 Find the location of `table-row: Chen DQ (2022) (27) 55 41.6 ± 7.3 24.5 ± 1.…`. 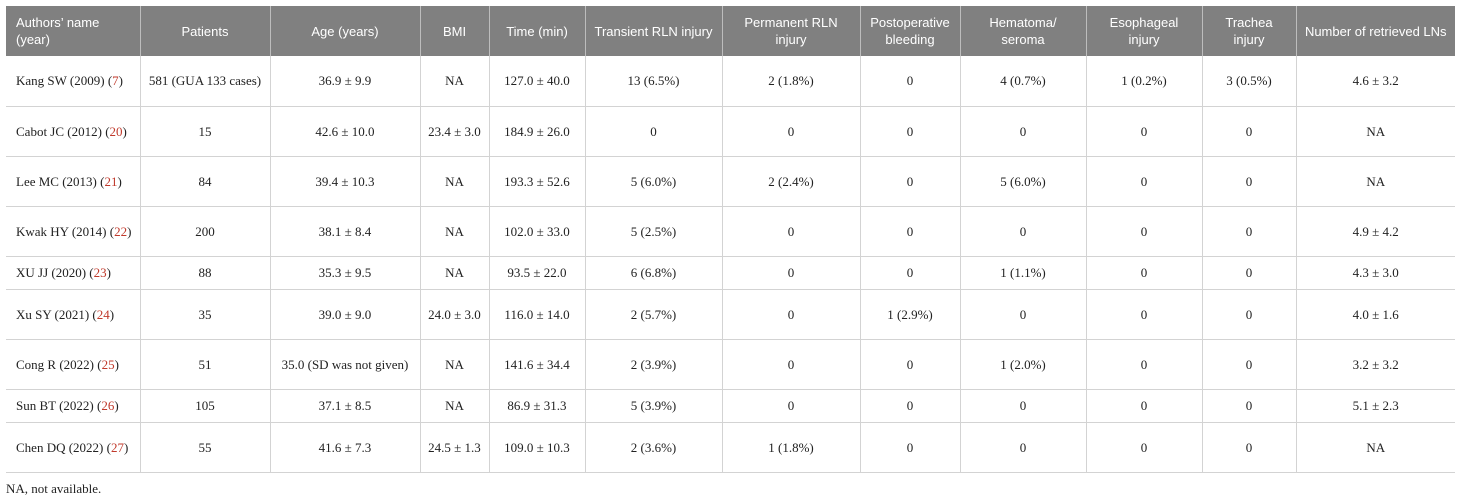

table-row: Chen DQ (2022) (27) 55 41.6 ± 7.3 24.5 ± 1.… is located at coordinates (730, 447).